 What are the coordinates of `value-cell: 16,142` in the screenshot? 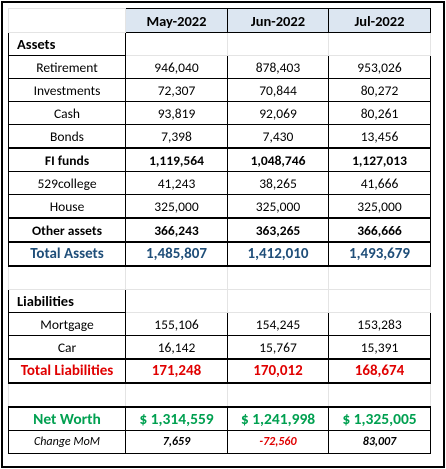 It's located at (176, 347).